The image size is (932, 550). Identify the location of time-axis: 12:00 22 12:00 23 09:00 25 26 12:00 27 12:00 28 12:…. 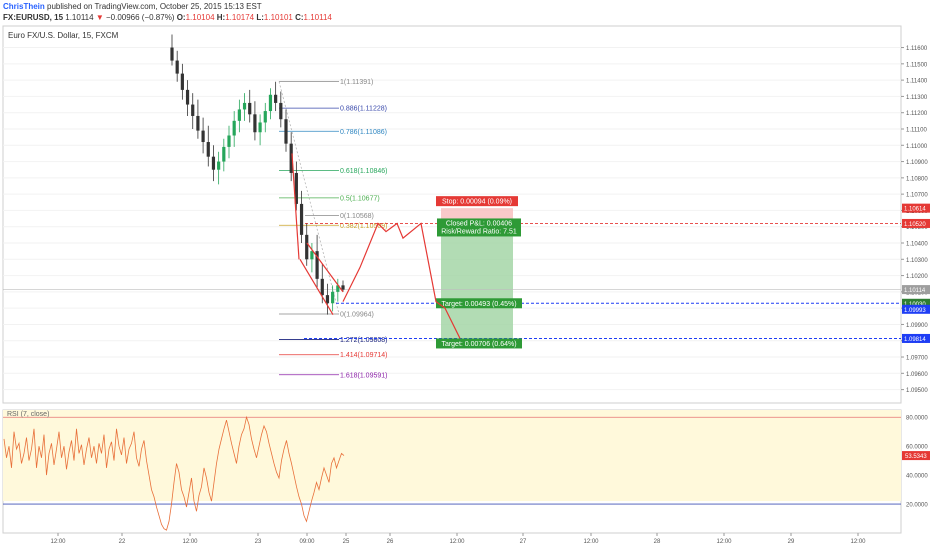
(458, 539).